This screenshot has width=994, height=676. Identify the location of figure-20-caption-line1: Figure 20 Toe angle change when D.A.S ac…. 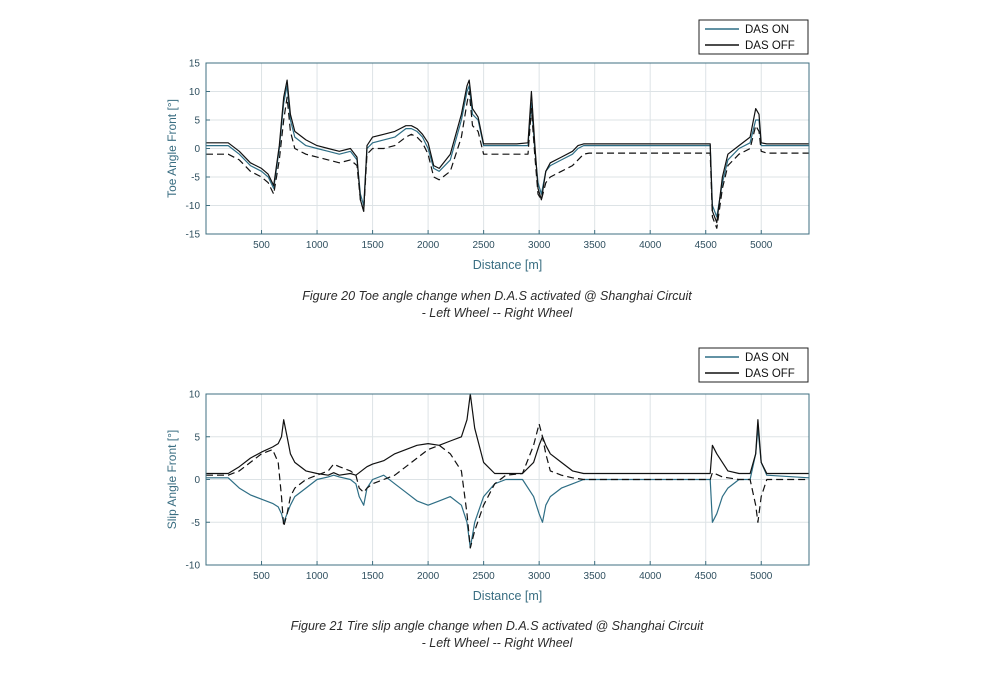
(497, 296).